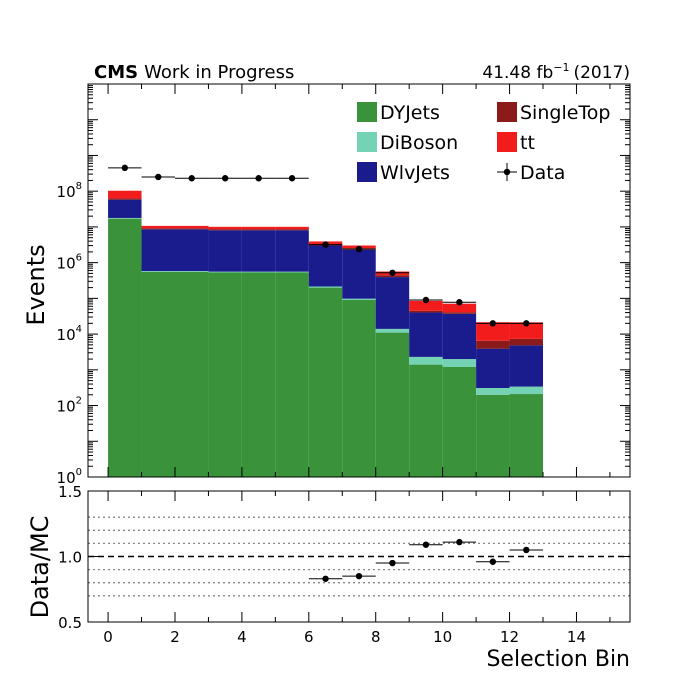  I want to click on y-tick-label: 10⁶, so click(69, 263).